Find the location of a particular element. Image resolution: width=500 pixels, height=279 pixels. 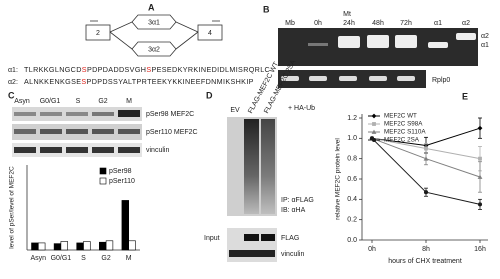

band-label: α1 is located at coordinates (485, 45).